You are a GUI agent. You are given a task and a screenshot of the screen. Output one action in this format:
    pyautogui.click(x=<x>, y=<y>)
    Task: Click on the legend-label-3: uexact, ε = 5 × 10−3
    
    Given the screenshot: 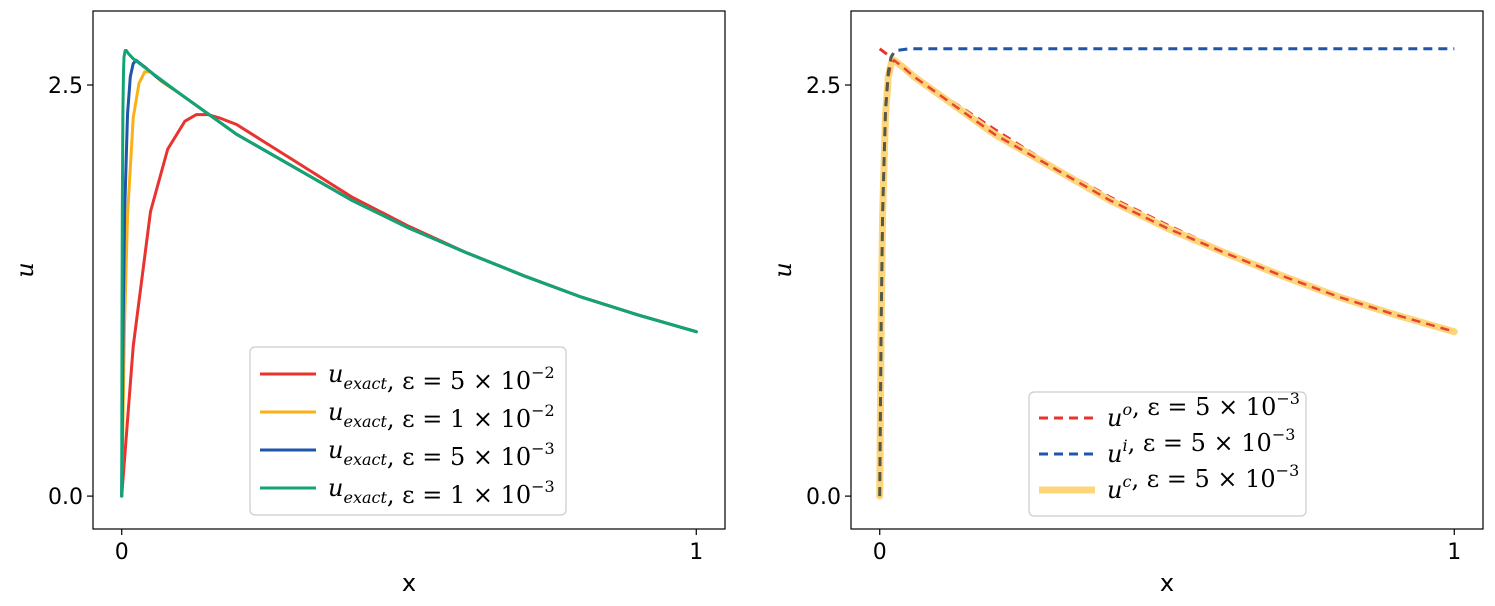 What is the action you would take?
    pyautogui.click(x=441, y=453)
    